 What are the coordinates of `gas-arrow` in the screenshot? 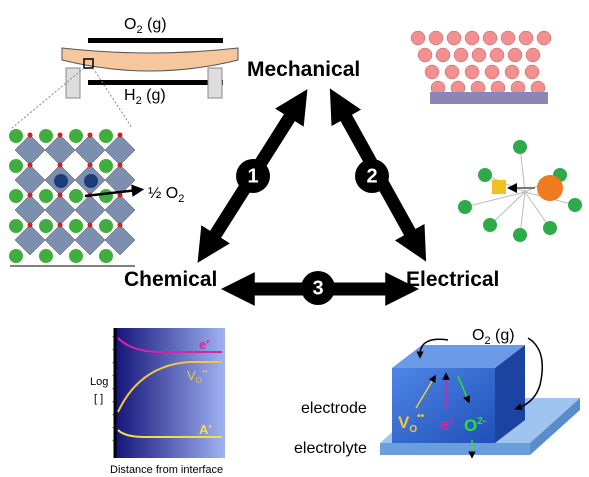 It's located at (432, 348).